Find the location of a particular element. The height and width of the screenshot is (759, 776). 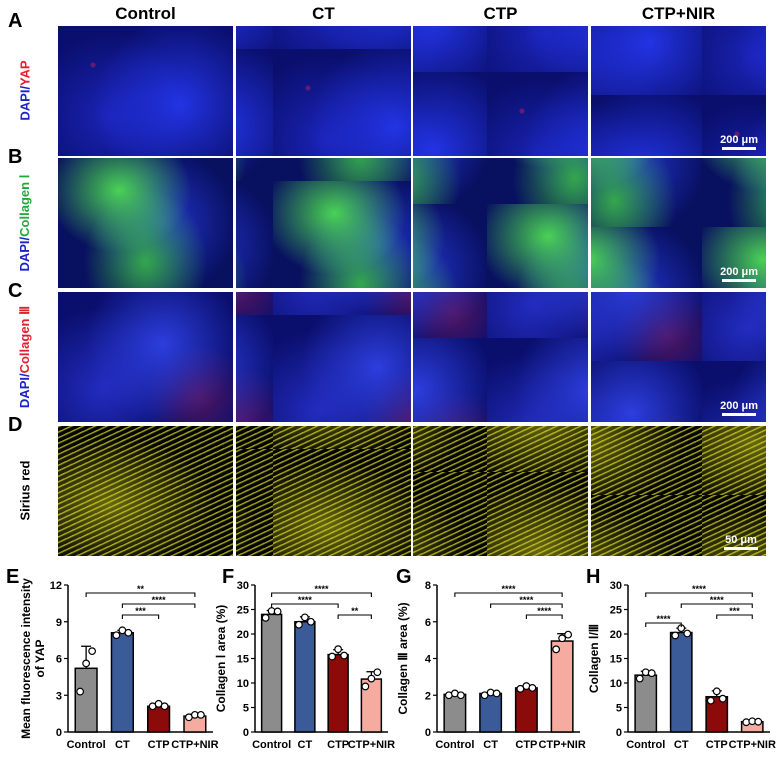

y-tick-label: 10 is located at coordinates (243, 684).